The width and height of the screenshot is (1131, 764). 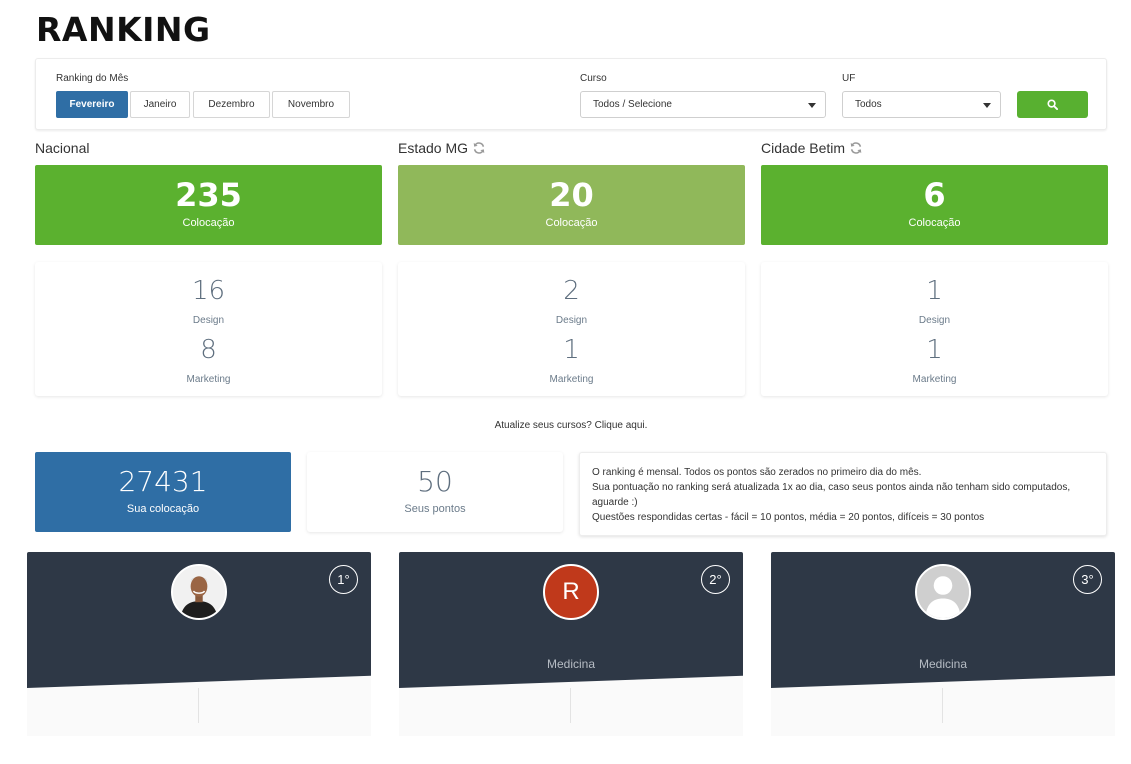 I want to click on course-stats-estado: 2 Design 1 Marketing, so click(x=571, y=329).